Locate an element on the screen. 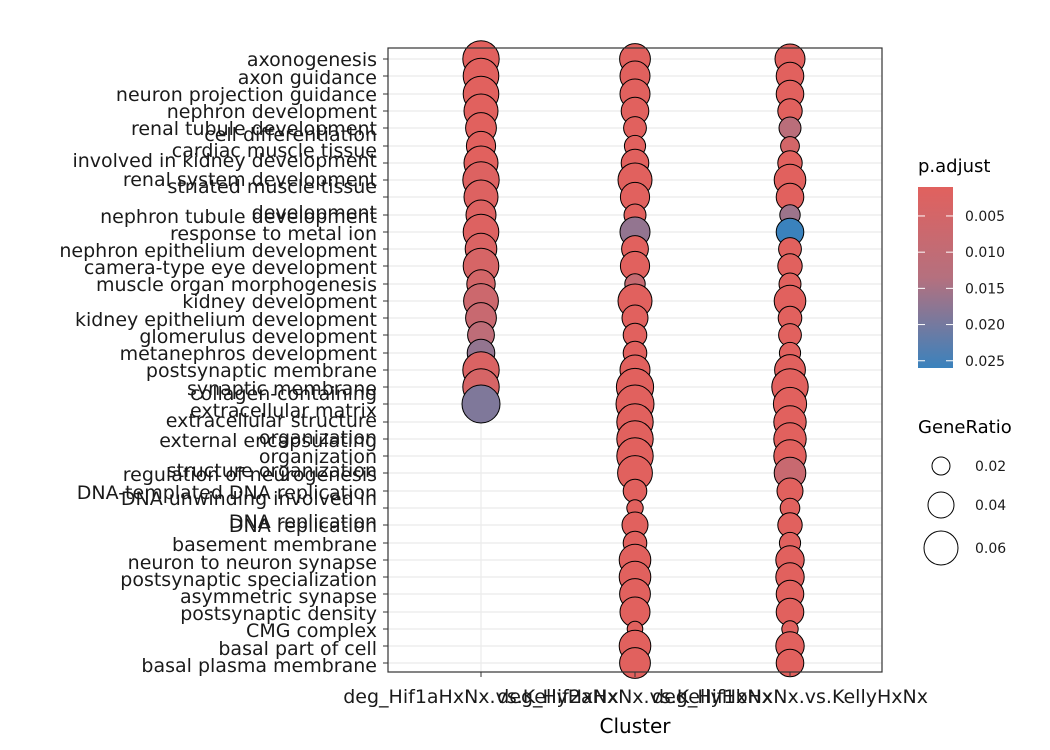 Image resolution: width=1050 pixels, height=750 pixels. y-tick-label: axon guidance is located at coordinates (307, 78).